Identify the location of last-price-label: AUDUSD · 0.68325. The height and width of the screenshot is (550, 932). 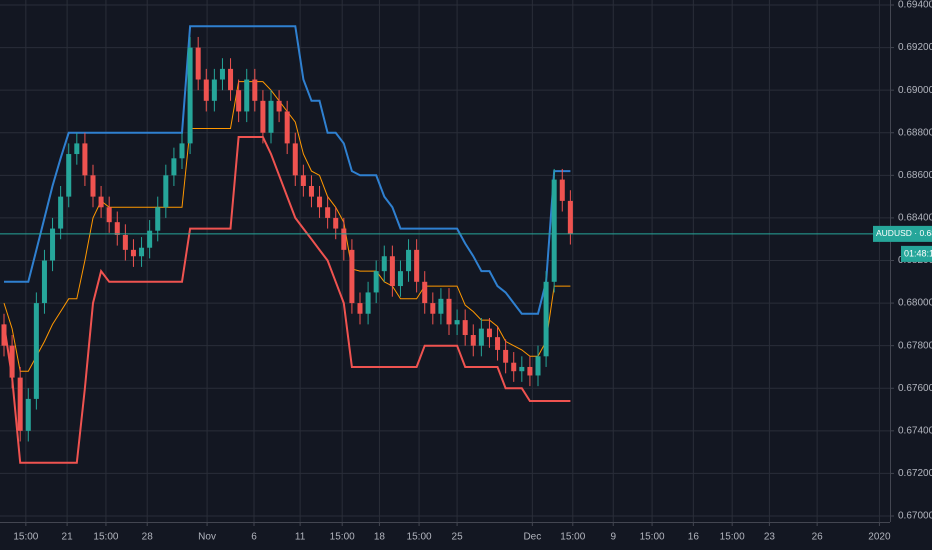
(904, 233).